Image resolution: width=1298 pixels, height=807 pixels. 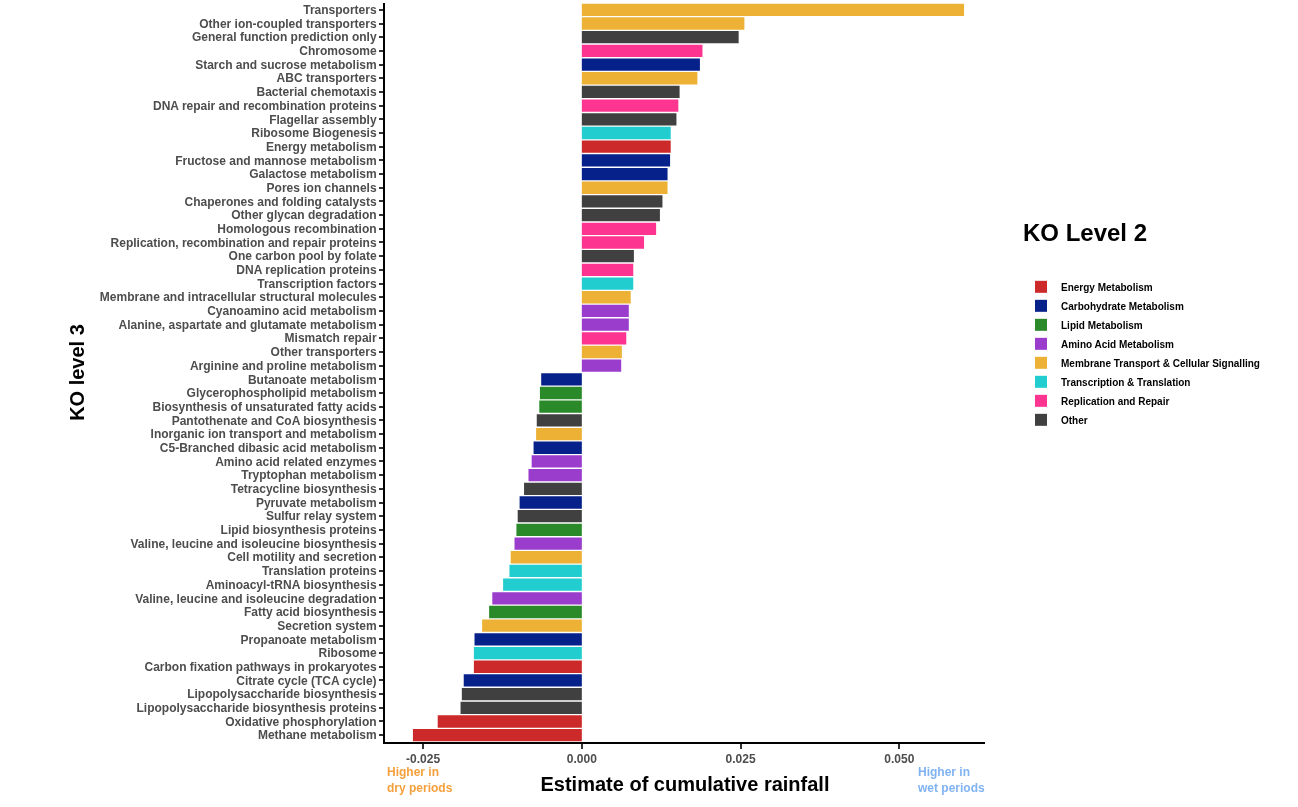 I want to click on y-tick-label: Pyruvate metabolism, so click(x=316, y=502).